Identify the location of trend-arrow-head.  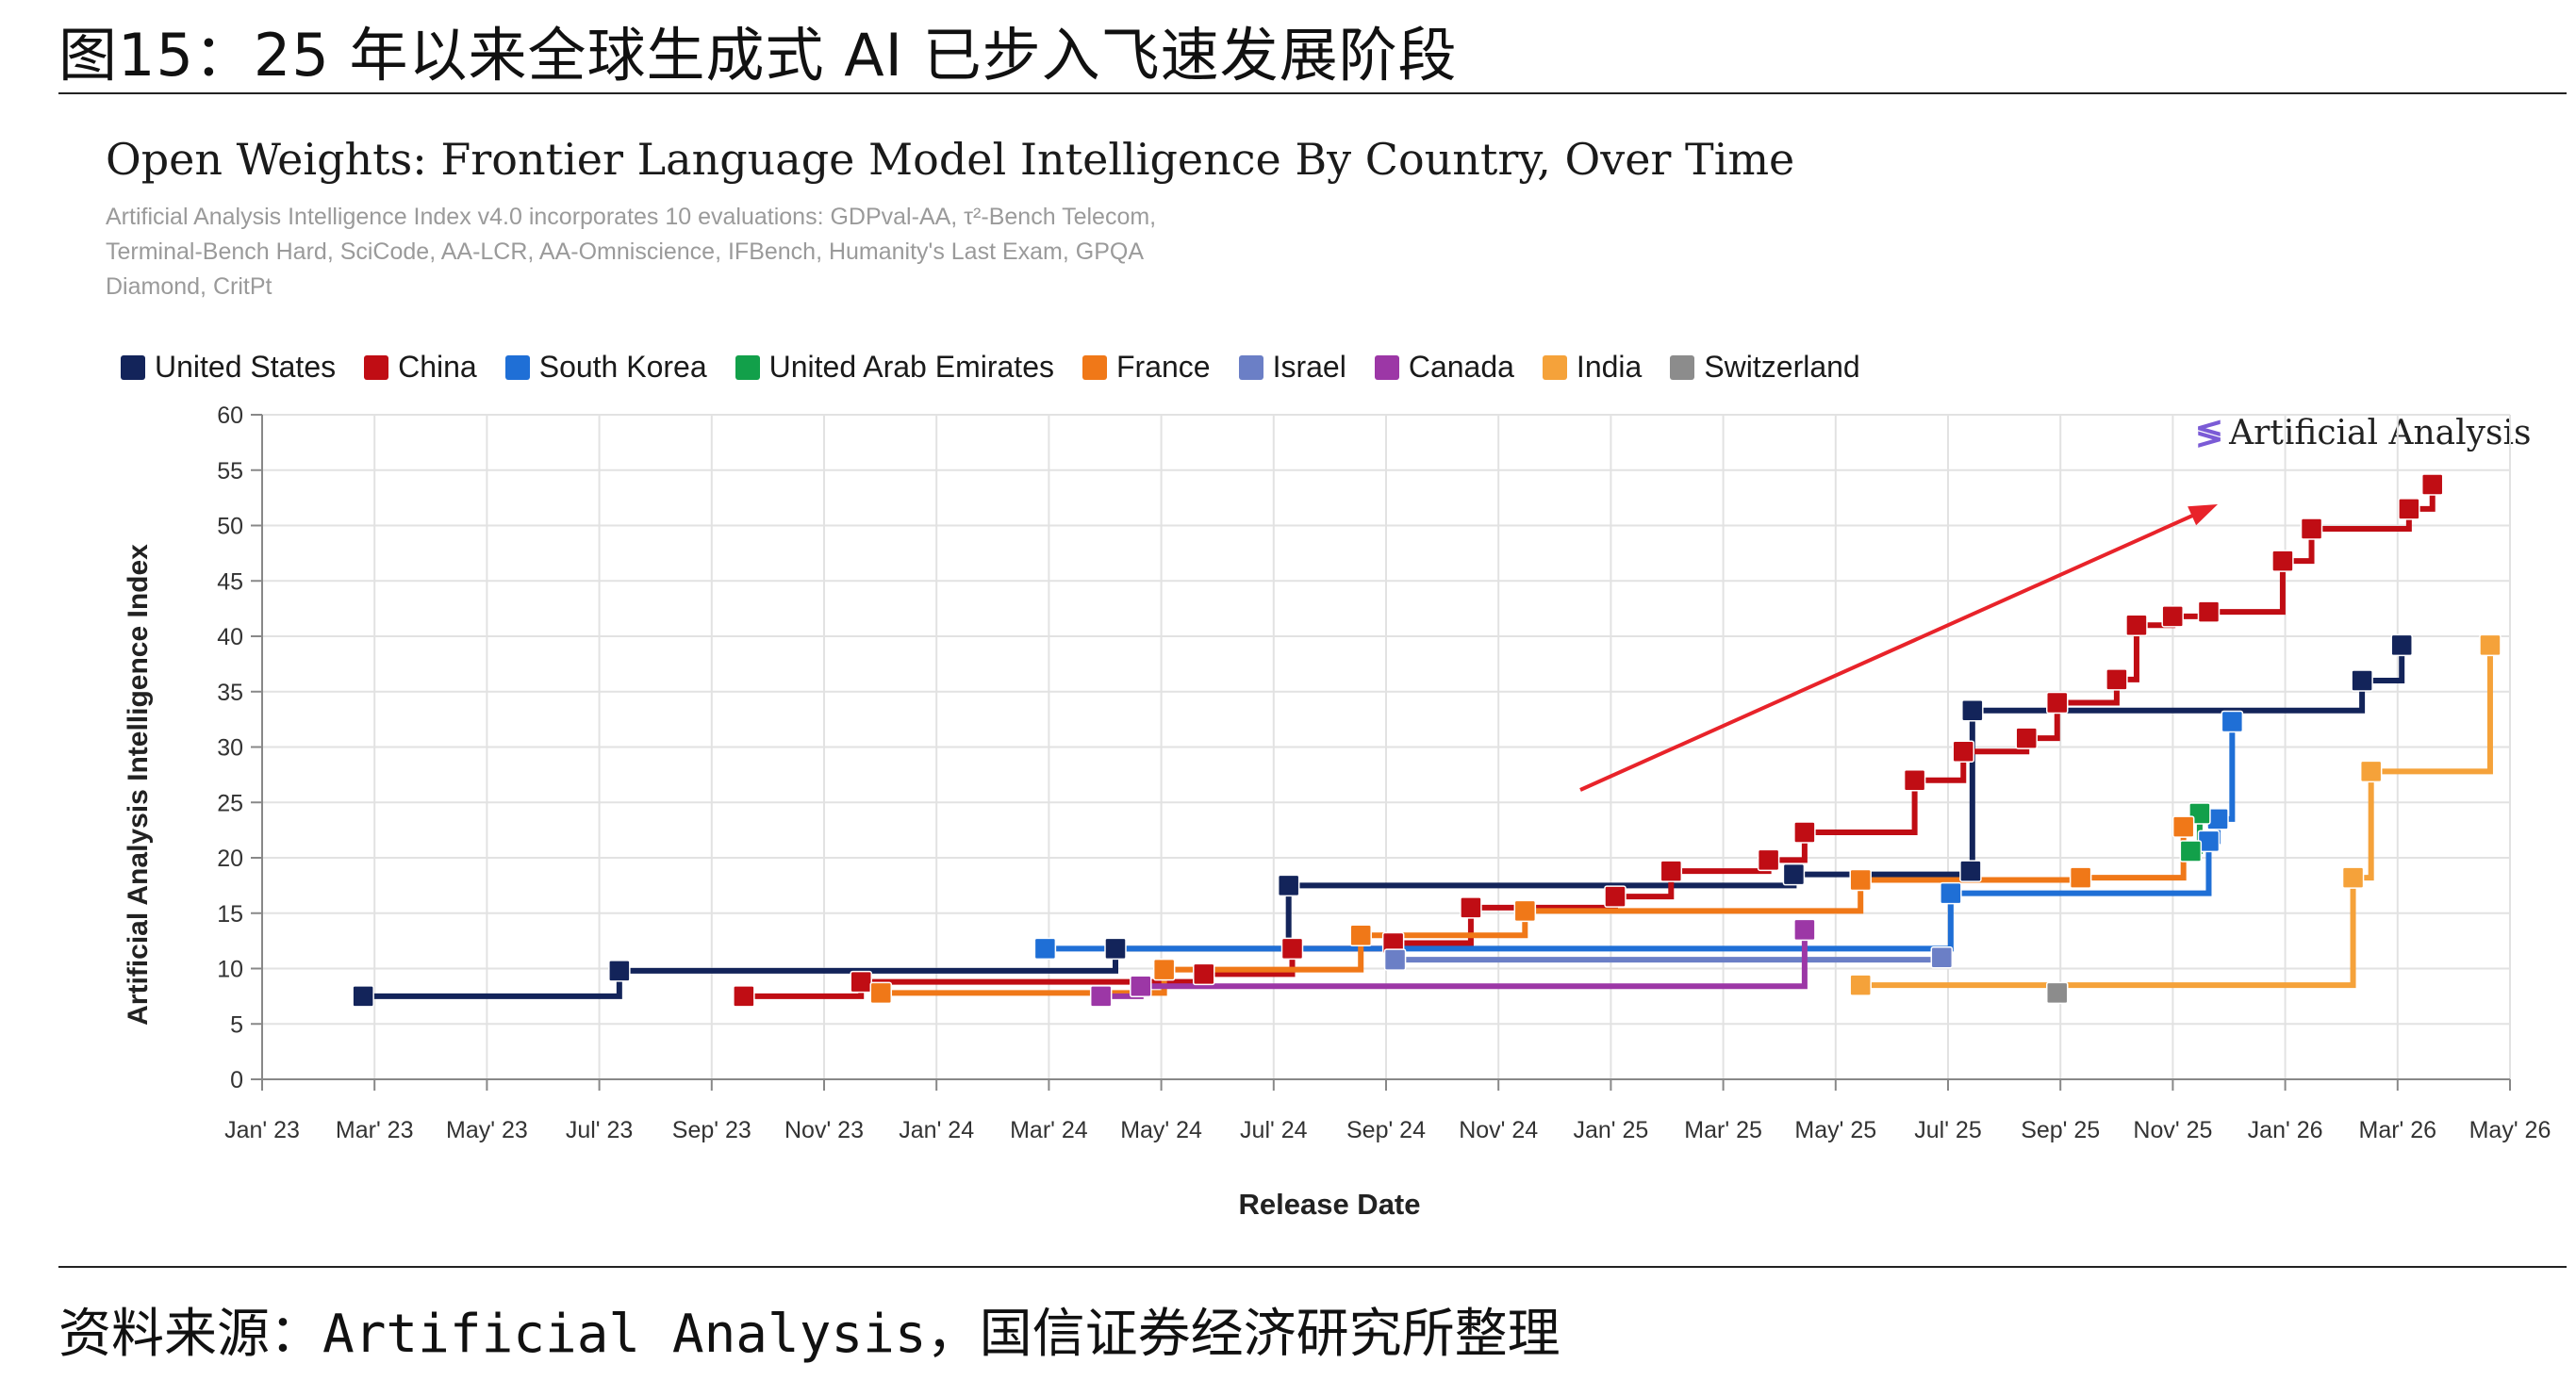
(2203, 515).